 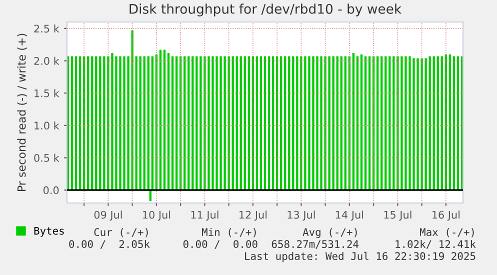 What do you see at coordinates (446, 215) in the screenshot?
I see `x-tick-label: 16 Jul` at bounding box center [446, 215].